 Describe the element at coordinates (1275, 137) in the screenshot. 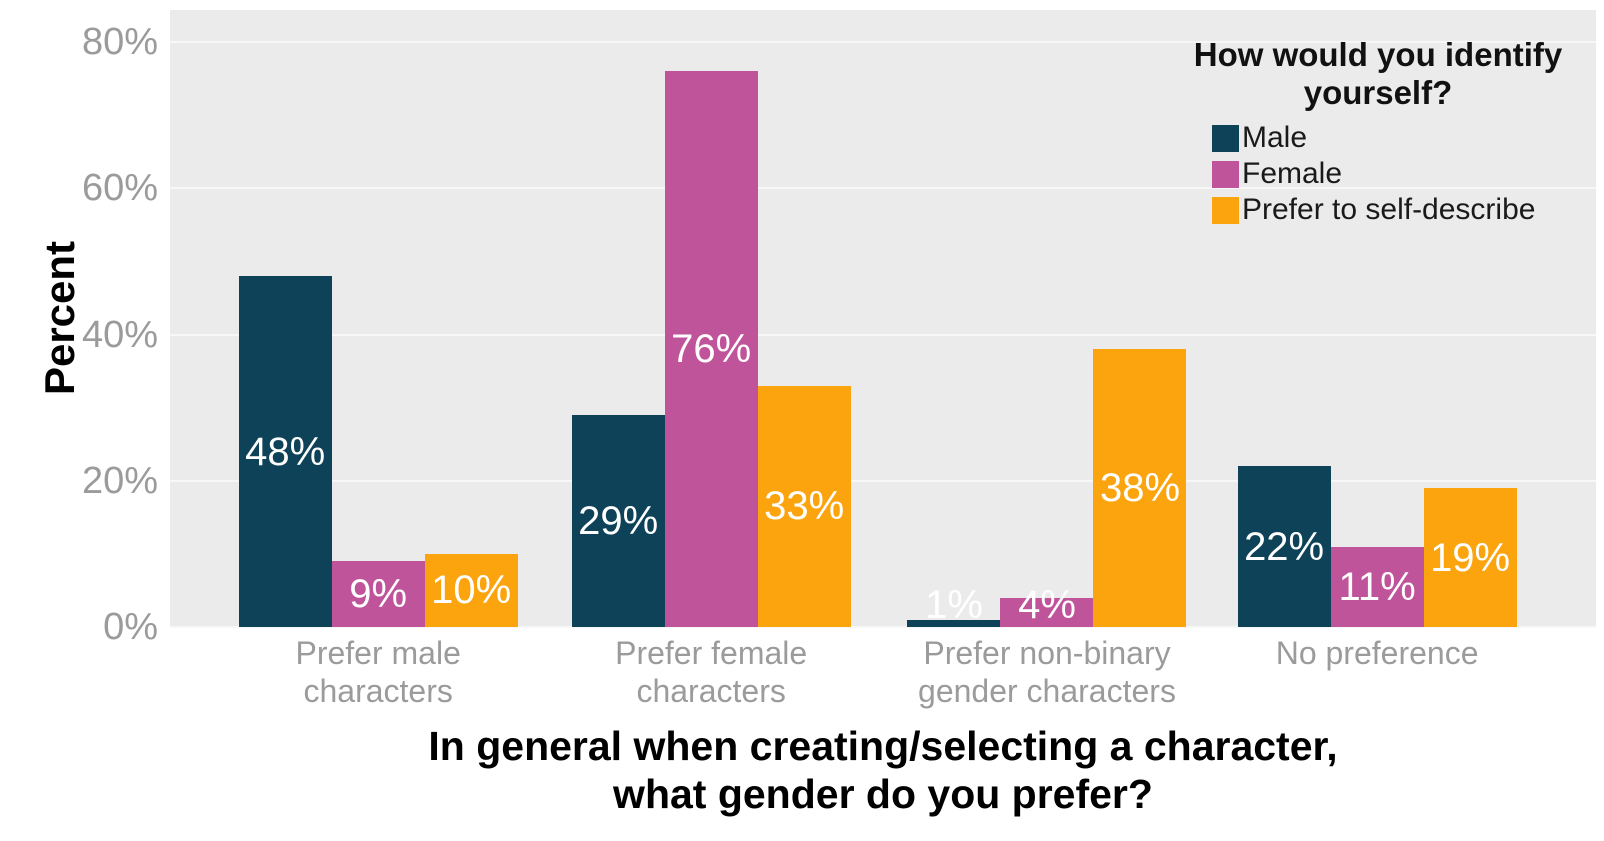

I see `legend-item-label: Male` at that location.